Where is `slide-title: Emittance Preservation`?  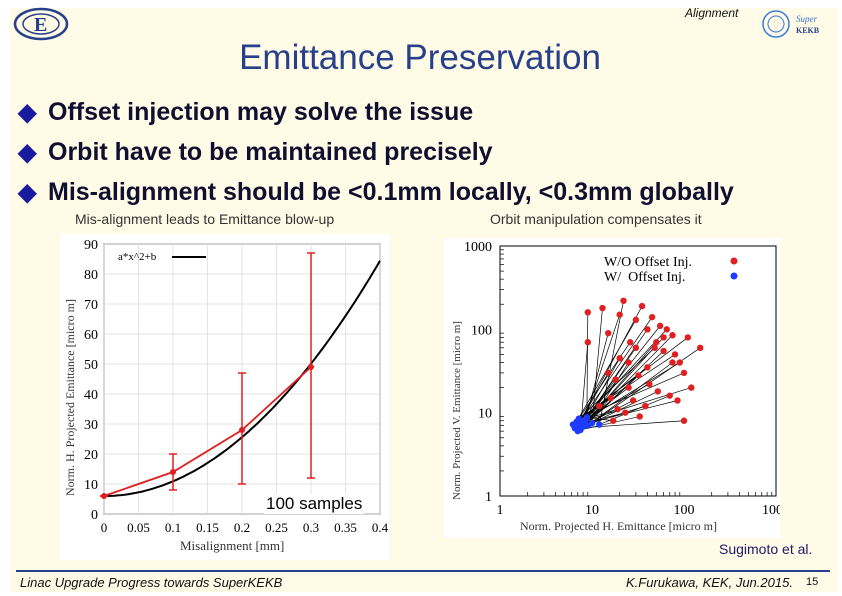 slide-title: Emittance Preservation is located at coordinates (421, 58).